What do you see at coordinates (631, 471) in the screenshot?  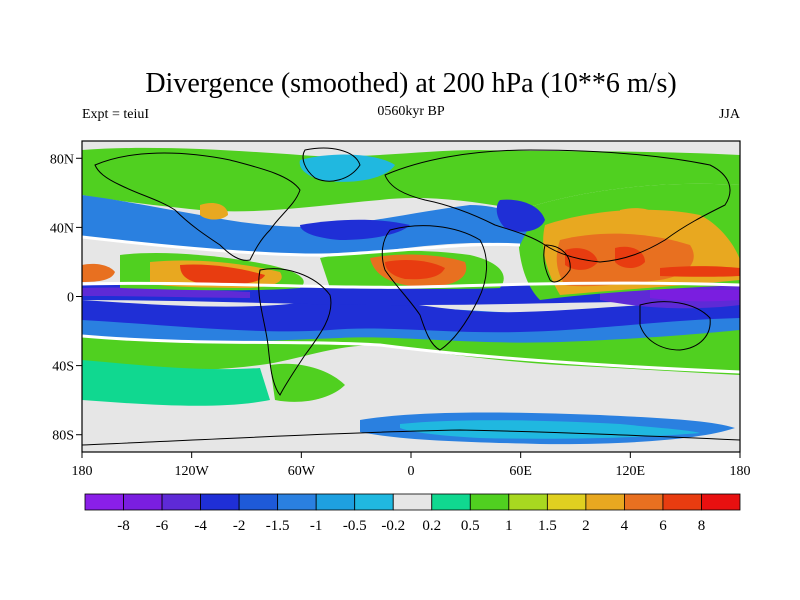 I see `x-tick-label: 120E` at bounding box center [631, 471].